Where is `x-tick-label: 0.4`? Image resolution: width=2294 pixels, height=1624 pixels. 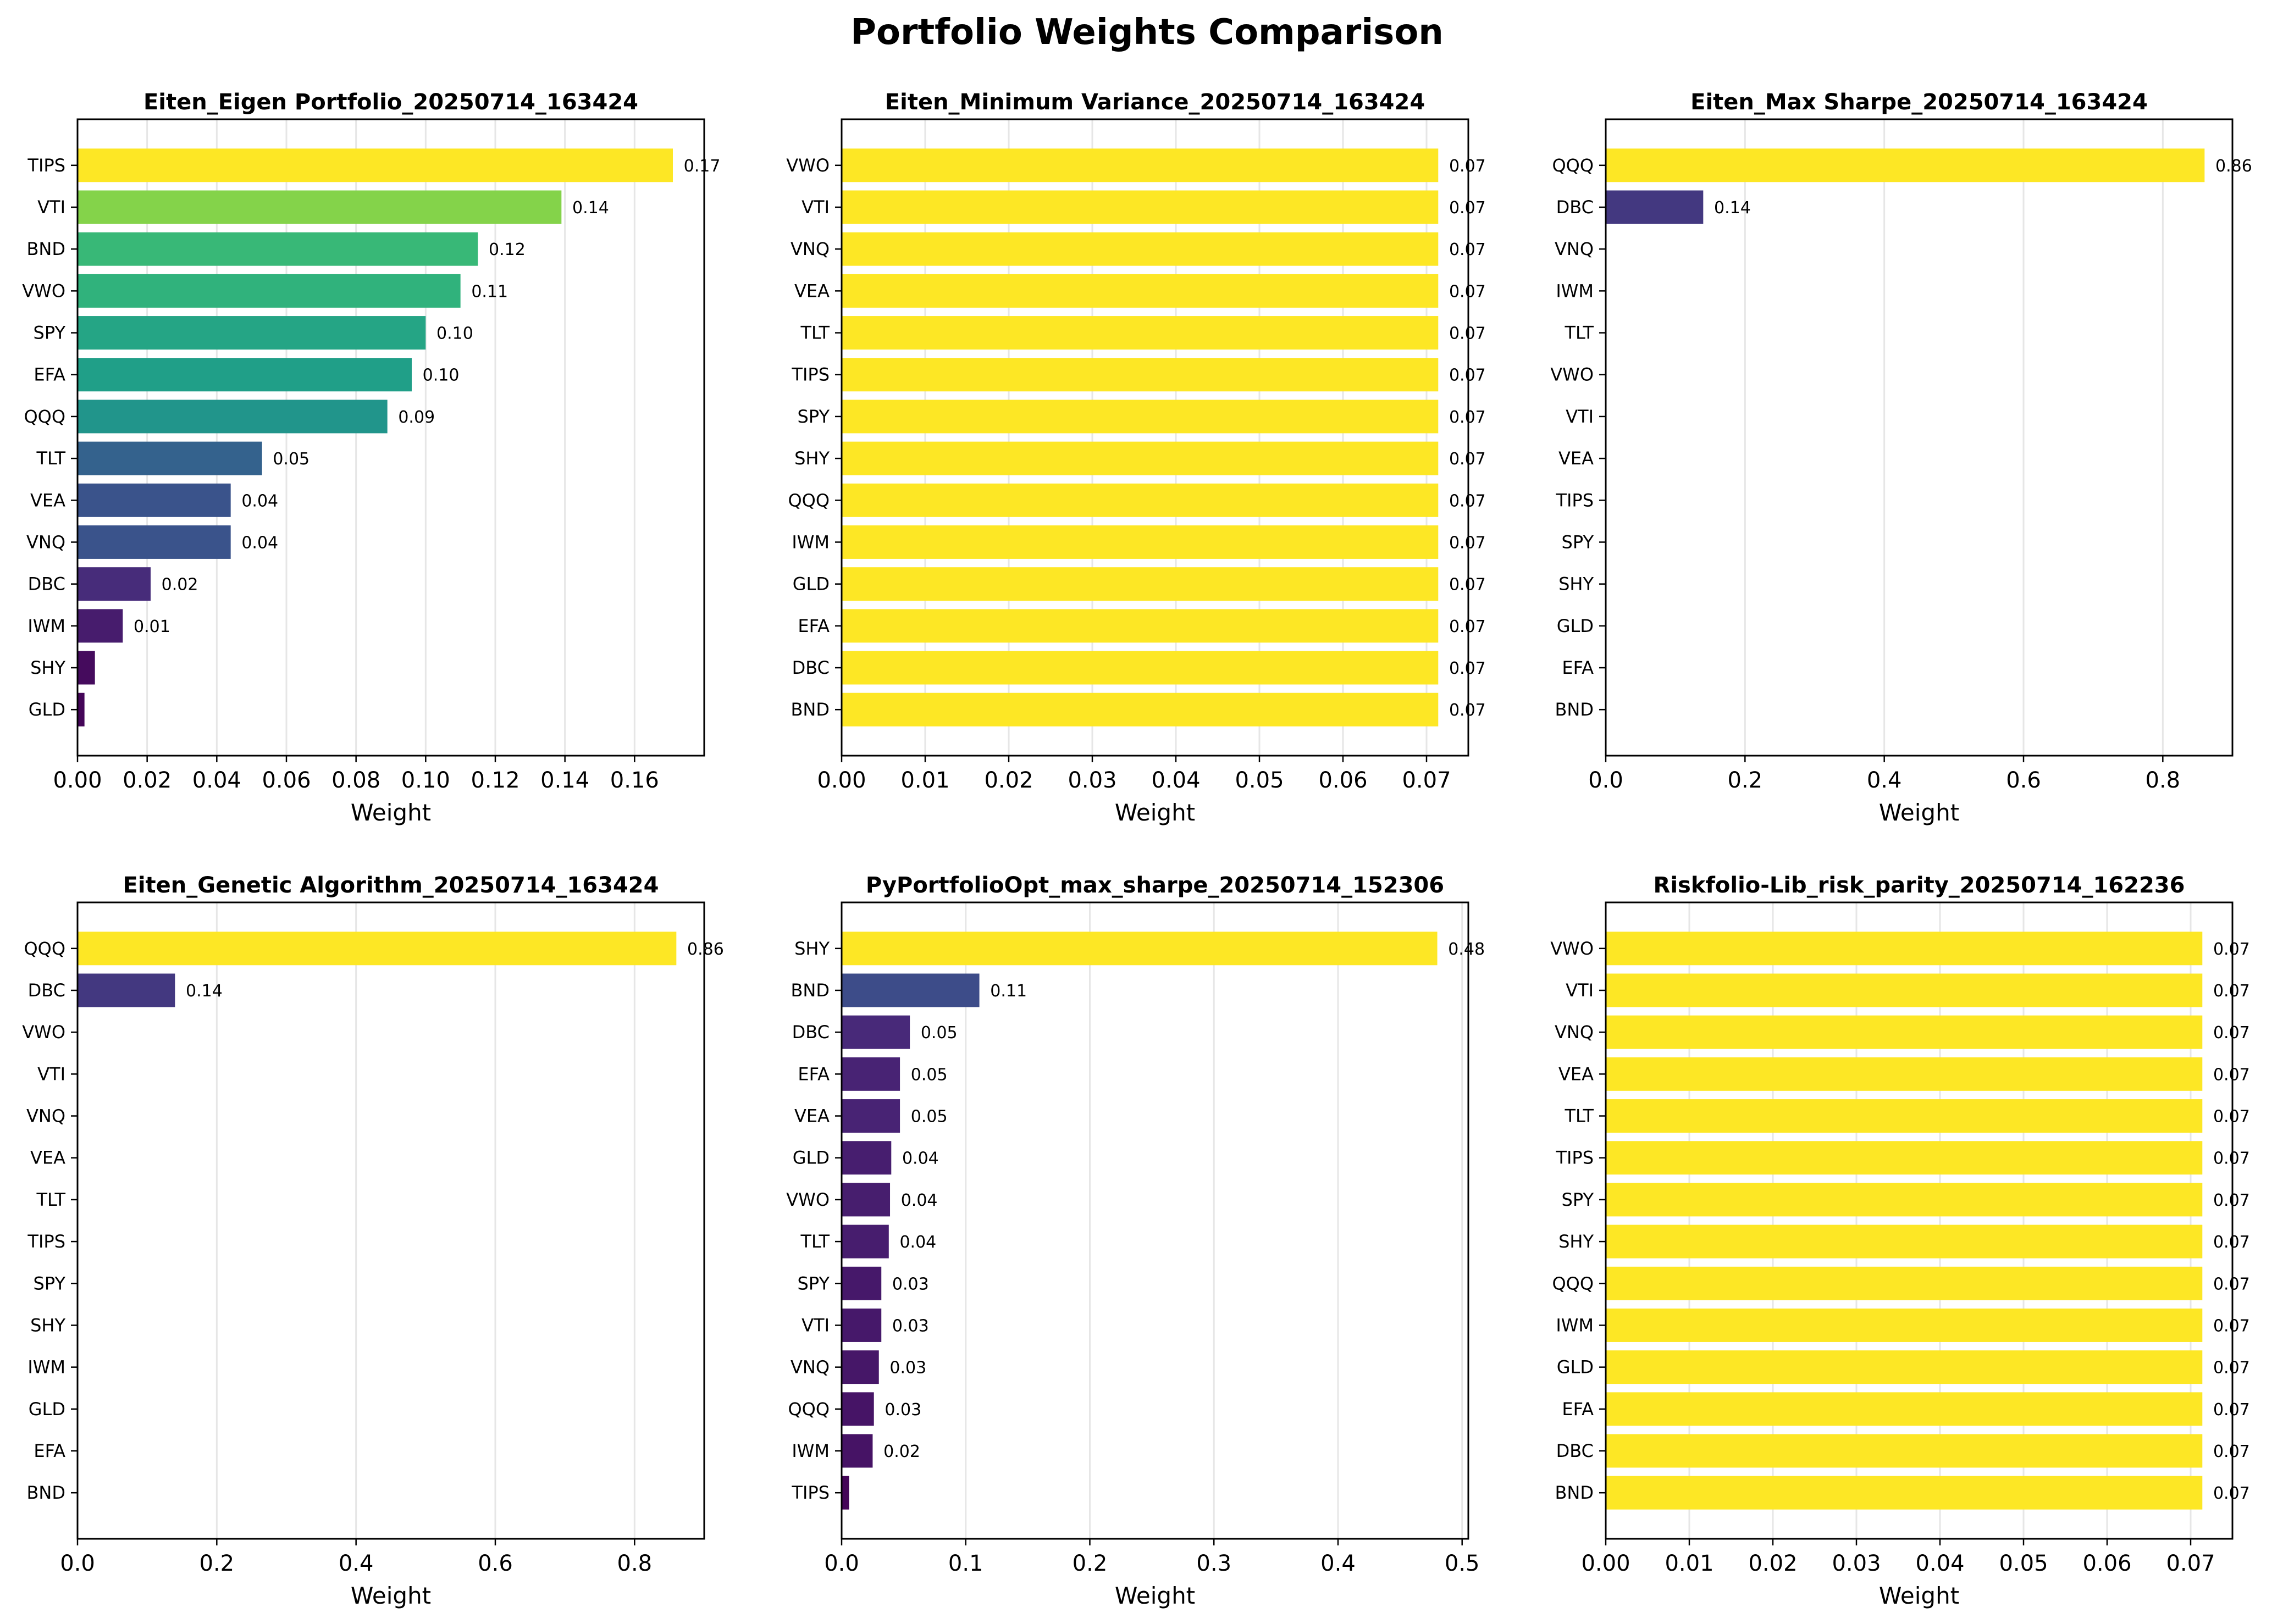
x-tick-label: 0.4 is located at coordinates (356, 1563).